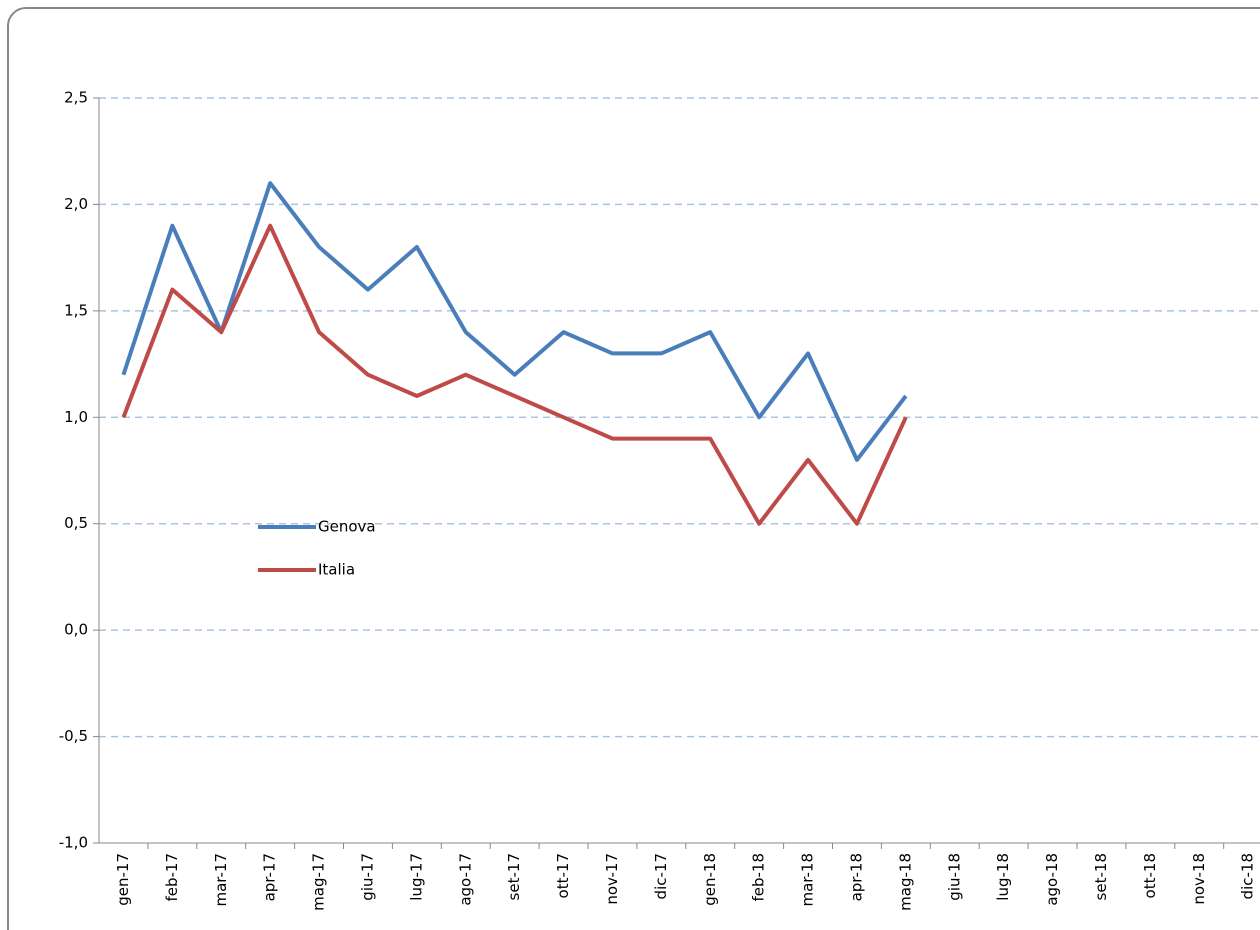 The image size is (1260, 930). I want to click on y-tick-label: -1,0, so click(73, 843).